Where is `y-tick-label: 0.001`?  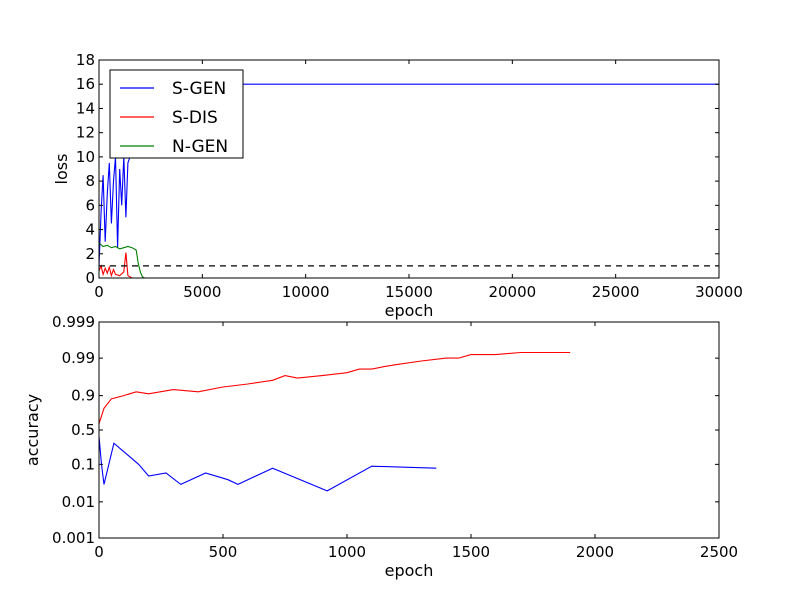
y-tick-label: 0.001 is located at coordinates (73, 538).